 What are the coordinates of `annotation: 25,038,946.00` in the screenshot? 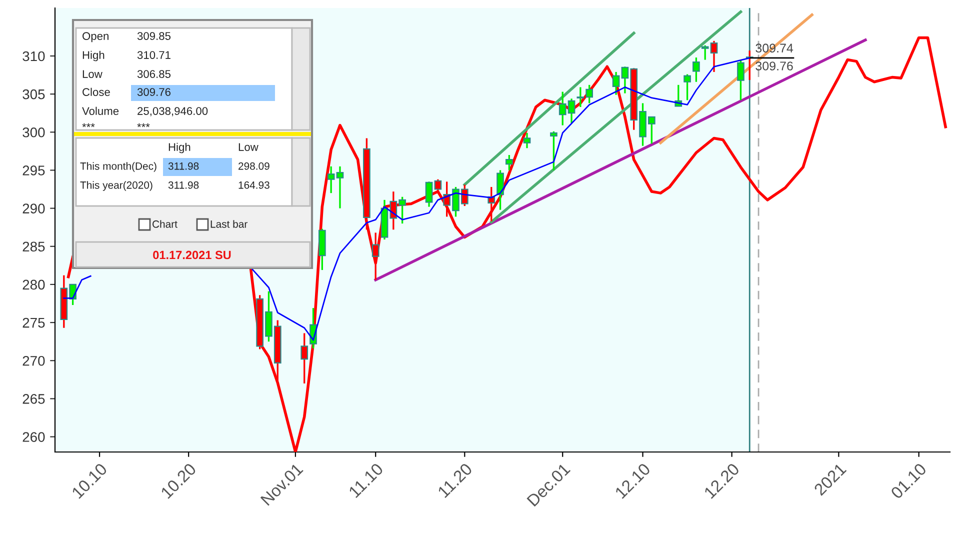 It's located at (173, 111).